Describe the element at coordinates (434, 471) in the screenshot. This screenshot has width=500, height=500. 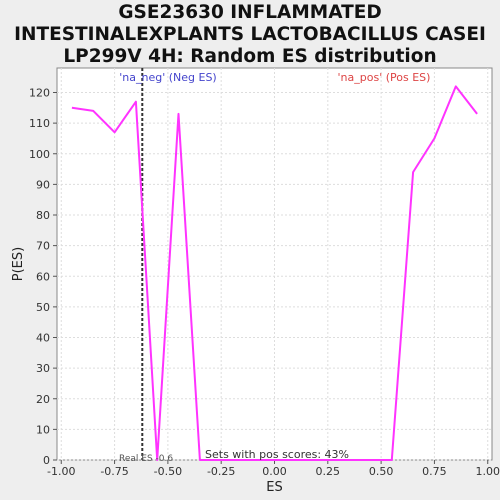
I see `x-tick-label: 0.75` at that location.